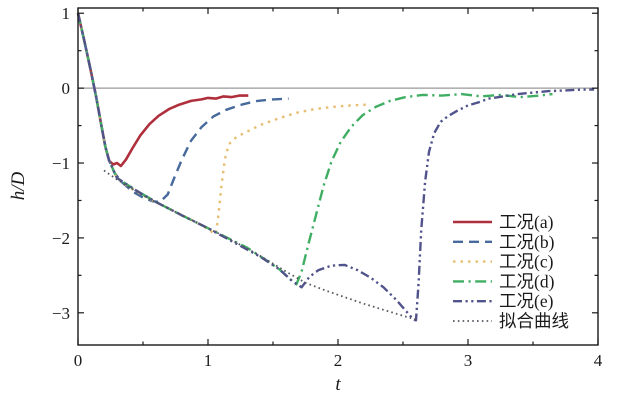 The image size is (628, 401). I want to click on x-axis-title: t, so click(338, 384).